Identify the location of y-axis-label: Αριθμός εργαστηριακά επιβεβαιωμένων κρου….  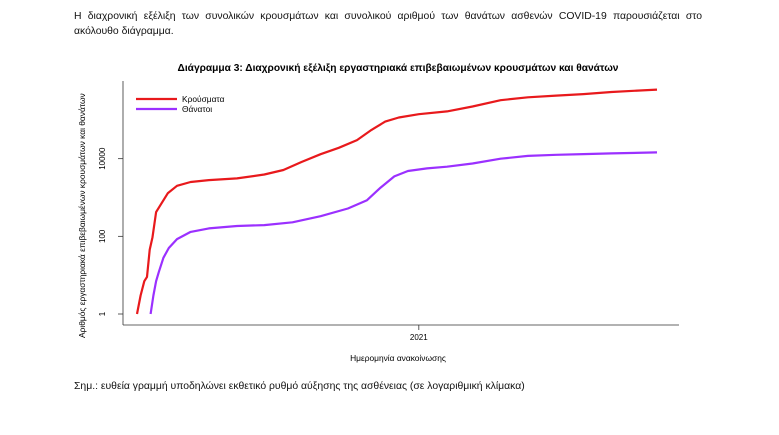
(82, 215).